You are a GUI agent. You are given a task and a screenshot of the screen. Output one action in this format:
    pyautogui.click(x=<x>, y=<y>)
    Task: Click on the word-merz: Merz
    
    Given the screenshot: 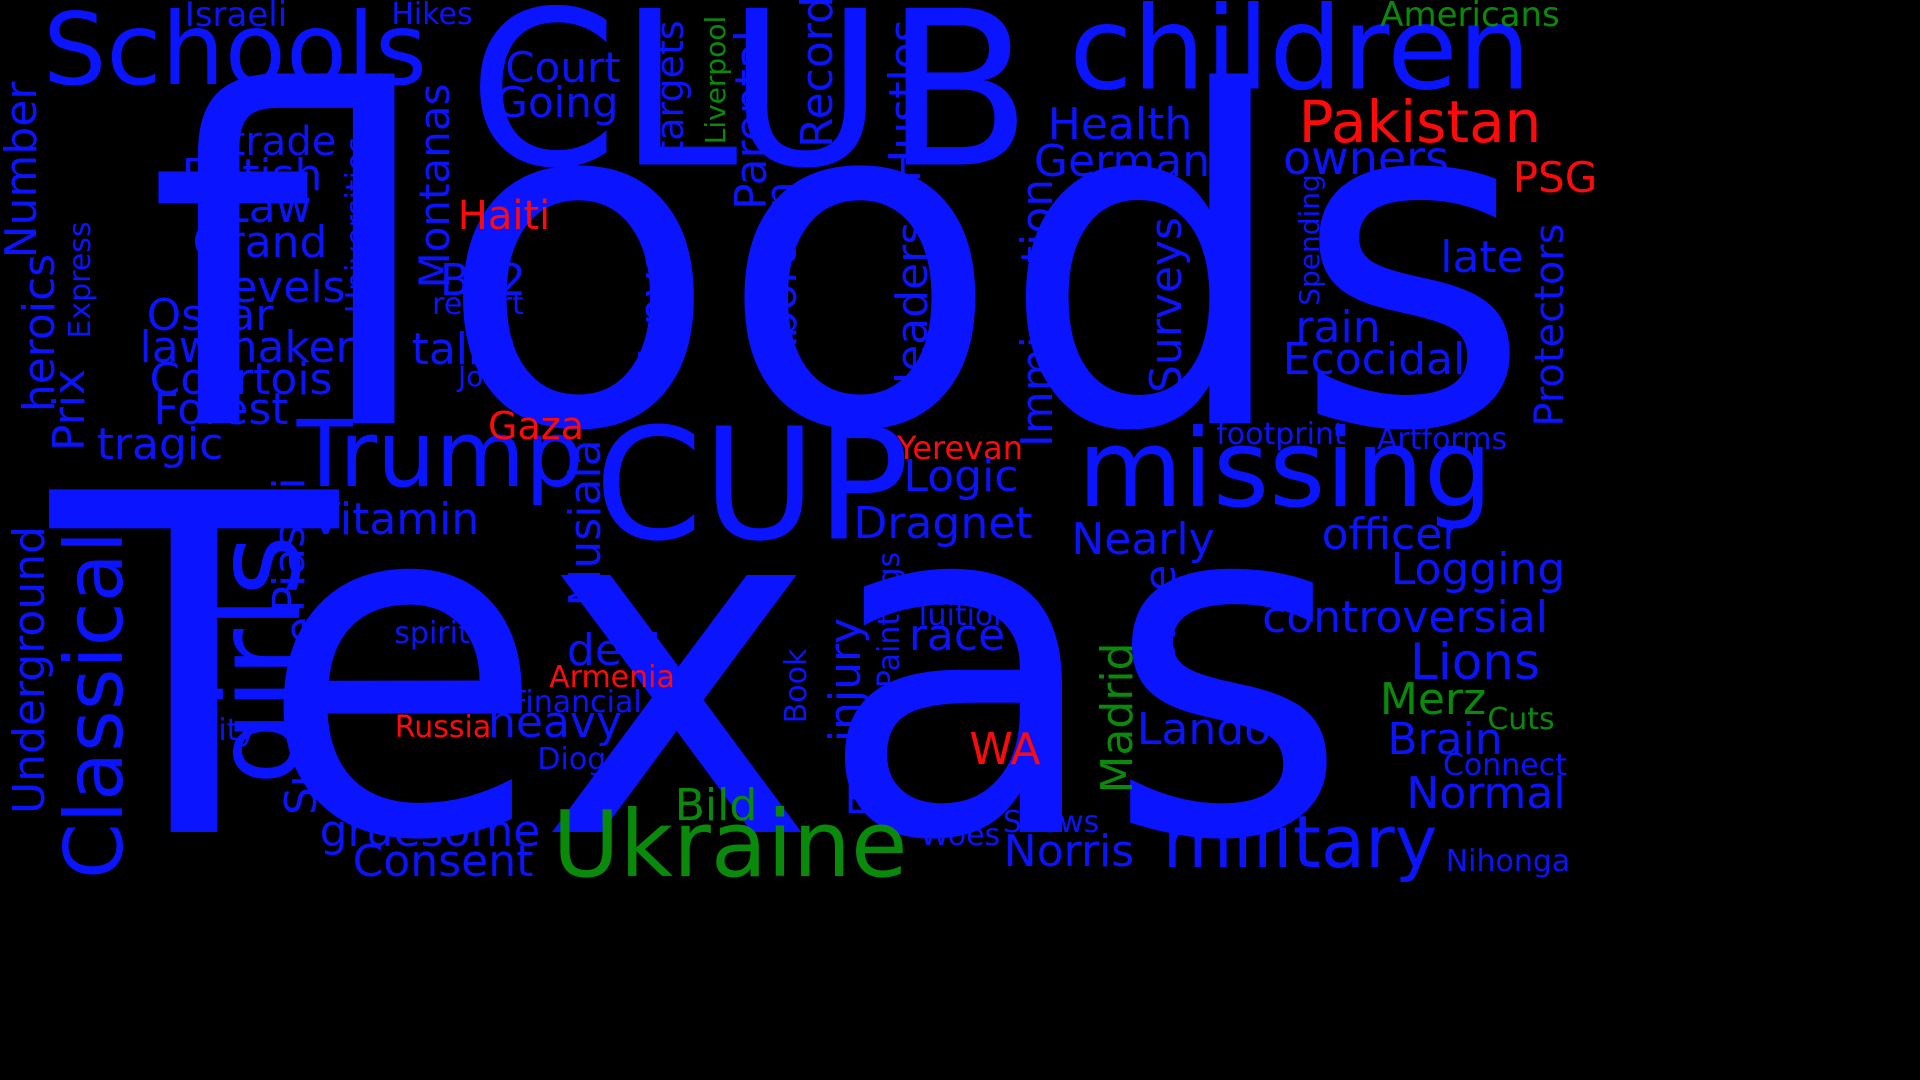 What is the action you would take?
    pyautogui.click(x=1433, y=699)
    